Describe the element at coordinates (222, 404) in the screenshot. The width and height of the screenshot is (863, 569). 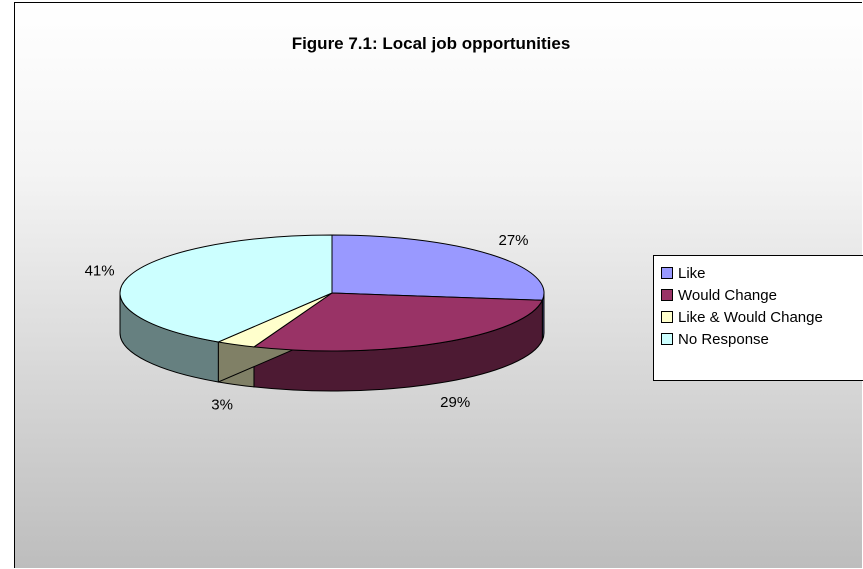
I see `pct-label-like-and-would-change: 3%` at that location.